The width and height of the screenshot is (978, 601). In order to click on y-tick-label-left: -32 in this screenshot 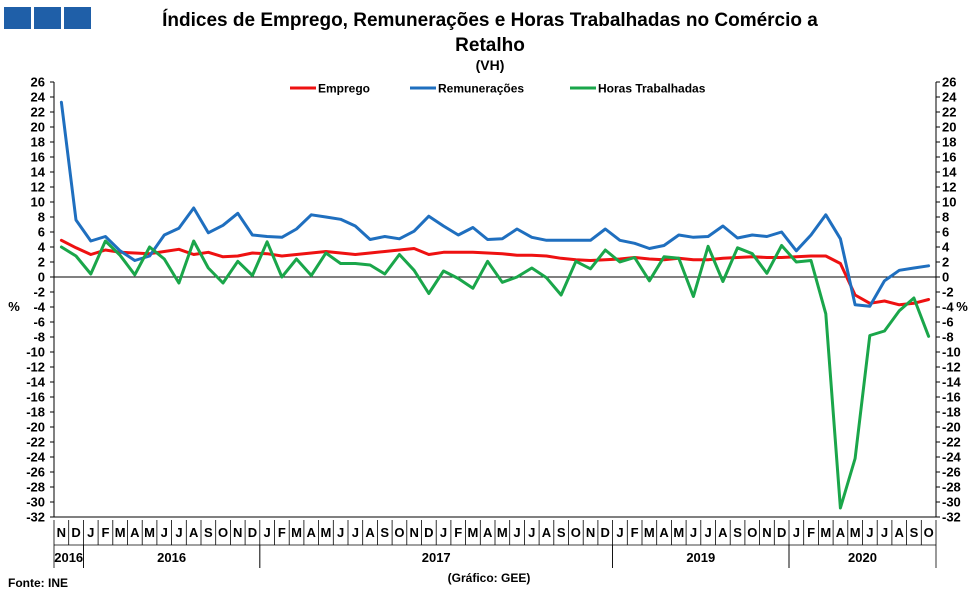, I will do `click(35, 517)`.